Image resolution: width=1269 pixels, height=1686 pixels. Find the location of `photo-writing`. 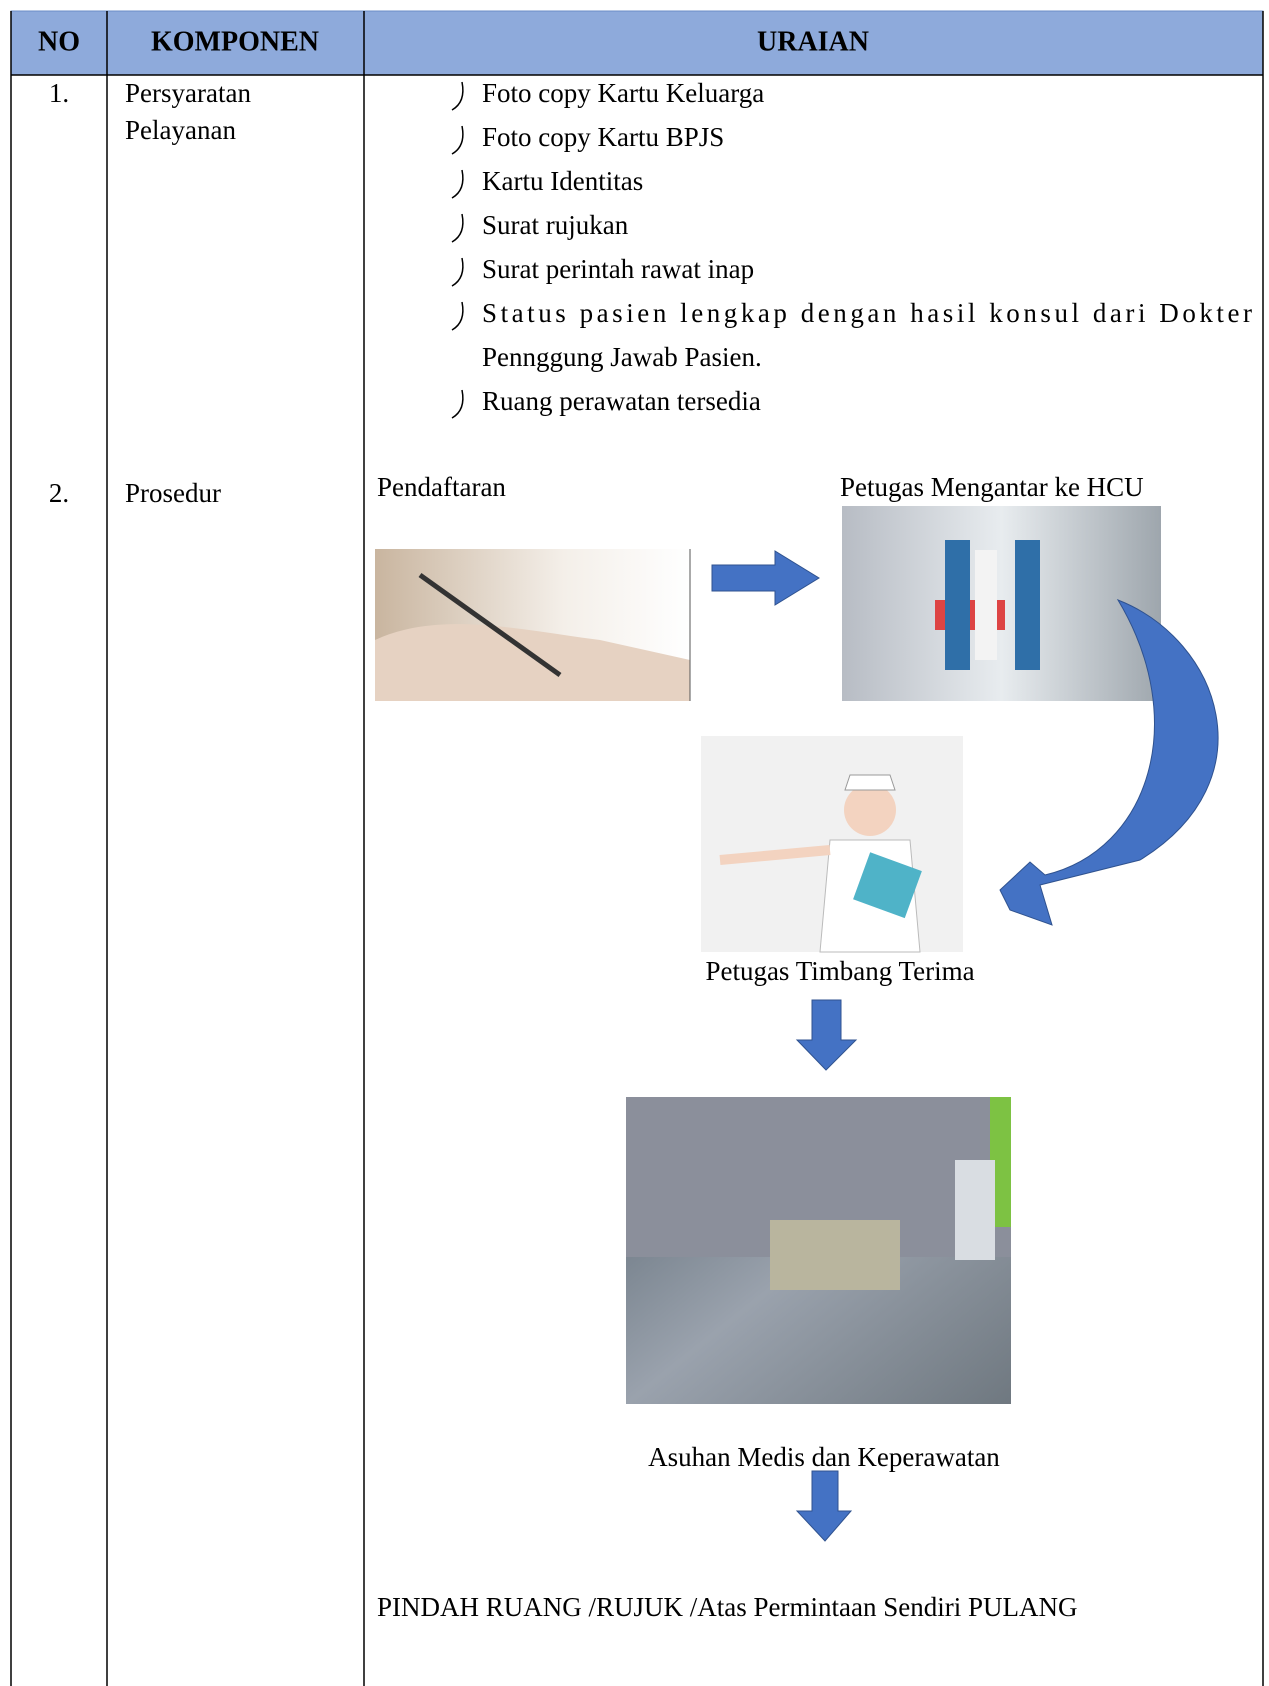

photo-writing is located at coordinates (533, 625).